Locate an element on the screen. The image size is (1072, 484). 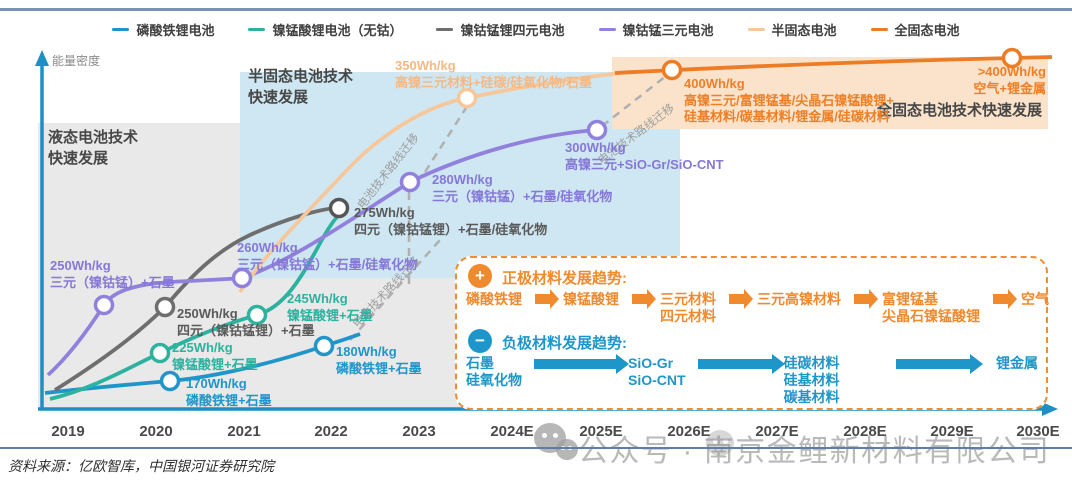
label-ternary-300: 300Wh/kg 高镍三元+SiO-Gr/SiO-CNT is located at coordinates (644, 156).